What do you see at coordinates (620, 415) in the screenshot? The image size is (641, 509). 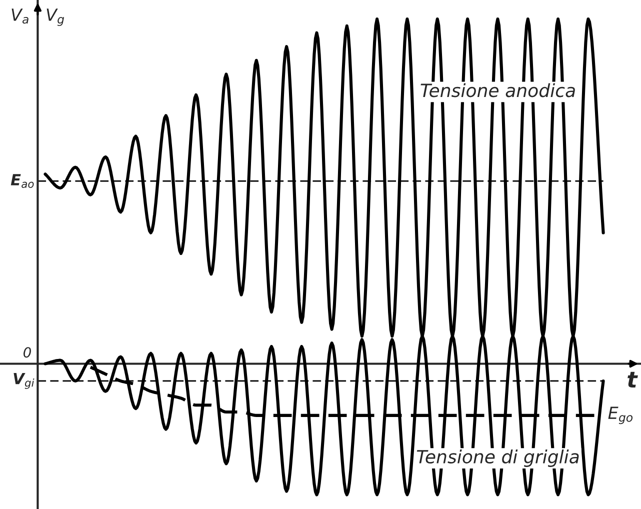 I see `series-label: E$_{go}$` at bounding box center [620, 415].